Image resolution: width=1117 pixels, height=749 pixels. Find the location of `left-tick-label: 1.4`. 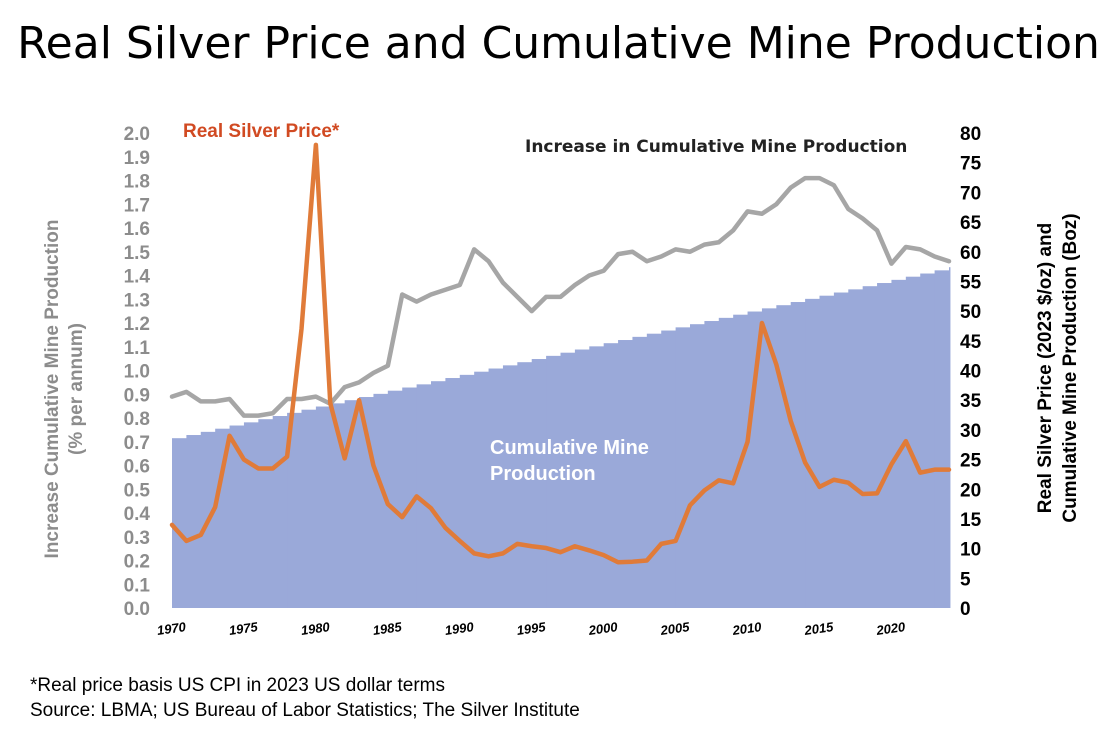

left-tick-label: 1.4 is located at coordinates (137, 277).